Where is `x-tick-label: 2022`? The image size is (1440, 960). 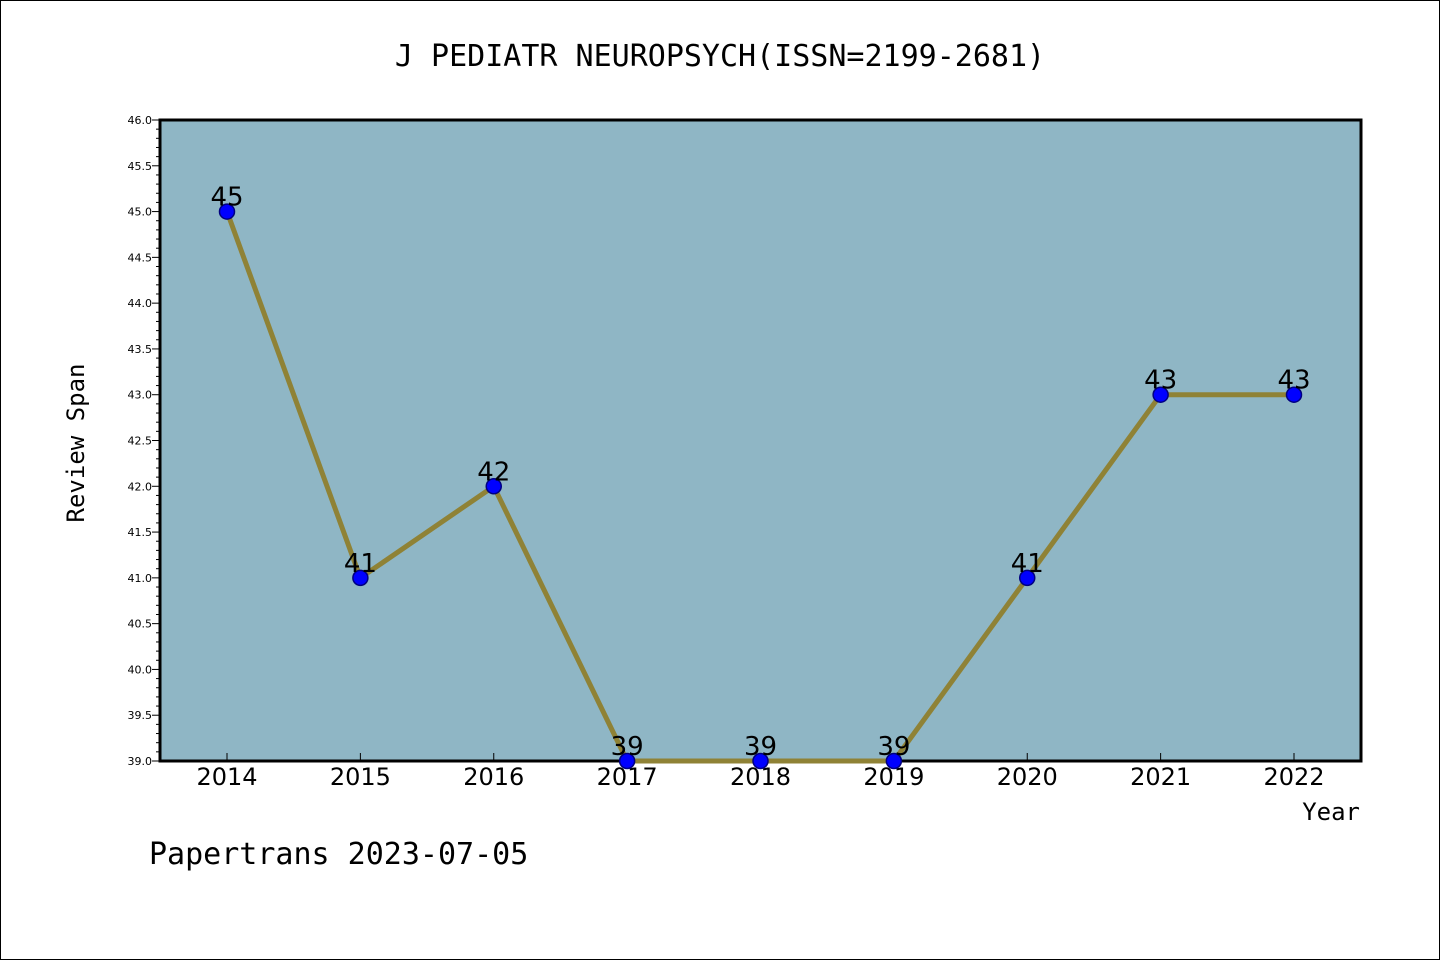 x-tick-label: 2022 is located at coordinates (1293, 777).